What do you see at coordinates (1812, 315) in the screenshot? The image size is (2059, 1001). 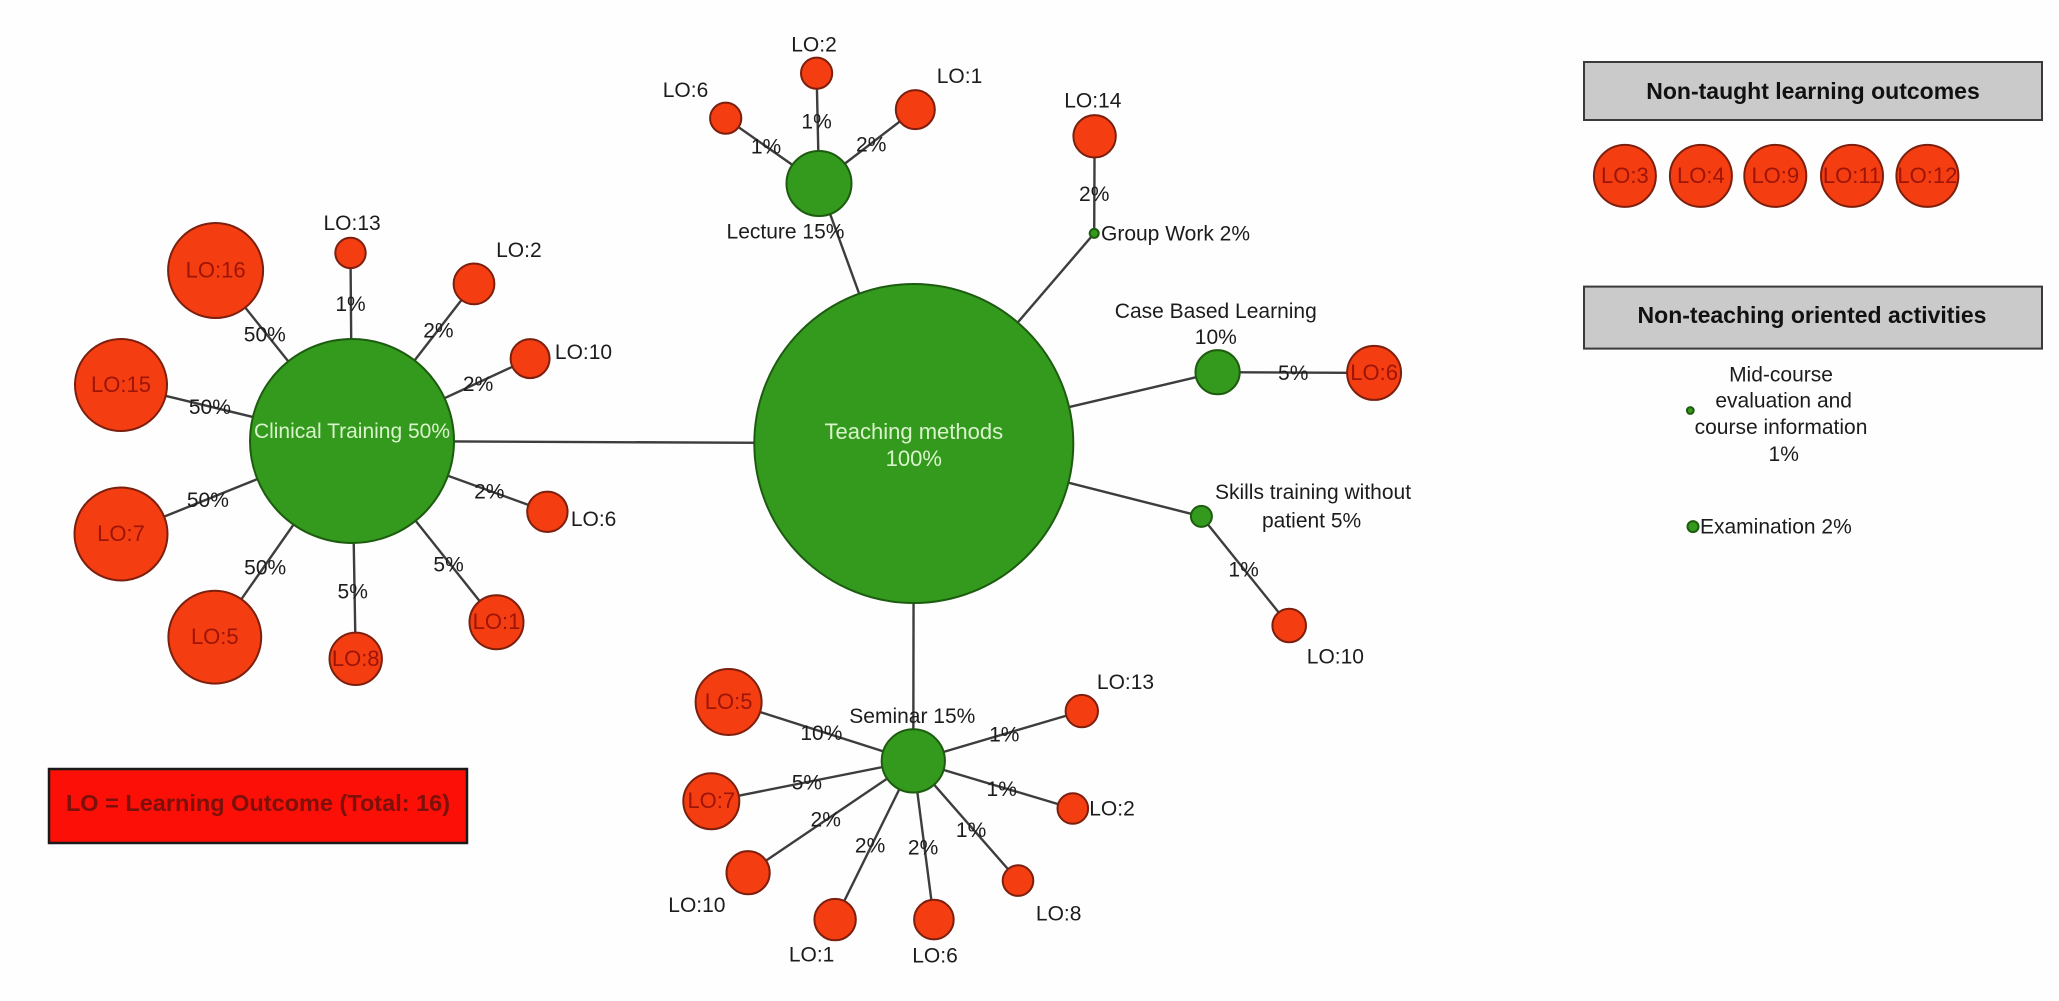 I see `svg-text:Non-teaching oriented activiti: Non-teaching oriented activities` at bounding box center [1812, 315].